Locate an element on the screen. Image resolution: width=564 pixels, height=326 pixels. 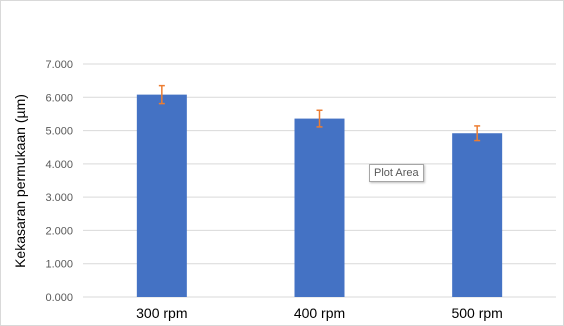
x-category-label: 300 rpm is located at coordinates (161, 313).